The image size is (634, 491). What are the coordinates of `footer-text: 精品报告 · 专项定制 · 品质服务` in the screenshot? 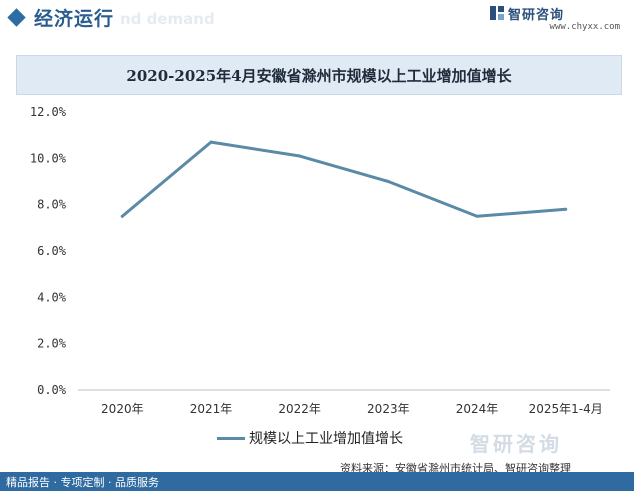 It's located at (82, 482).